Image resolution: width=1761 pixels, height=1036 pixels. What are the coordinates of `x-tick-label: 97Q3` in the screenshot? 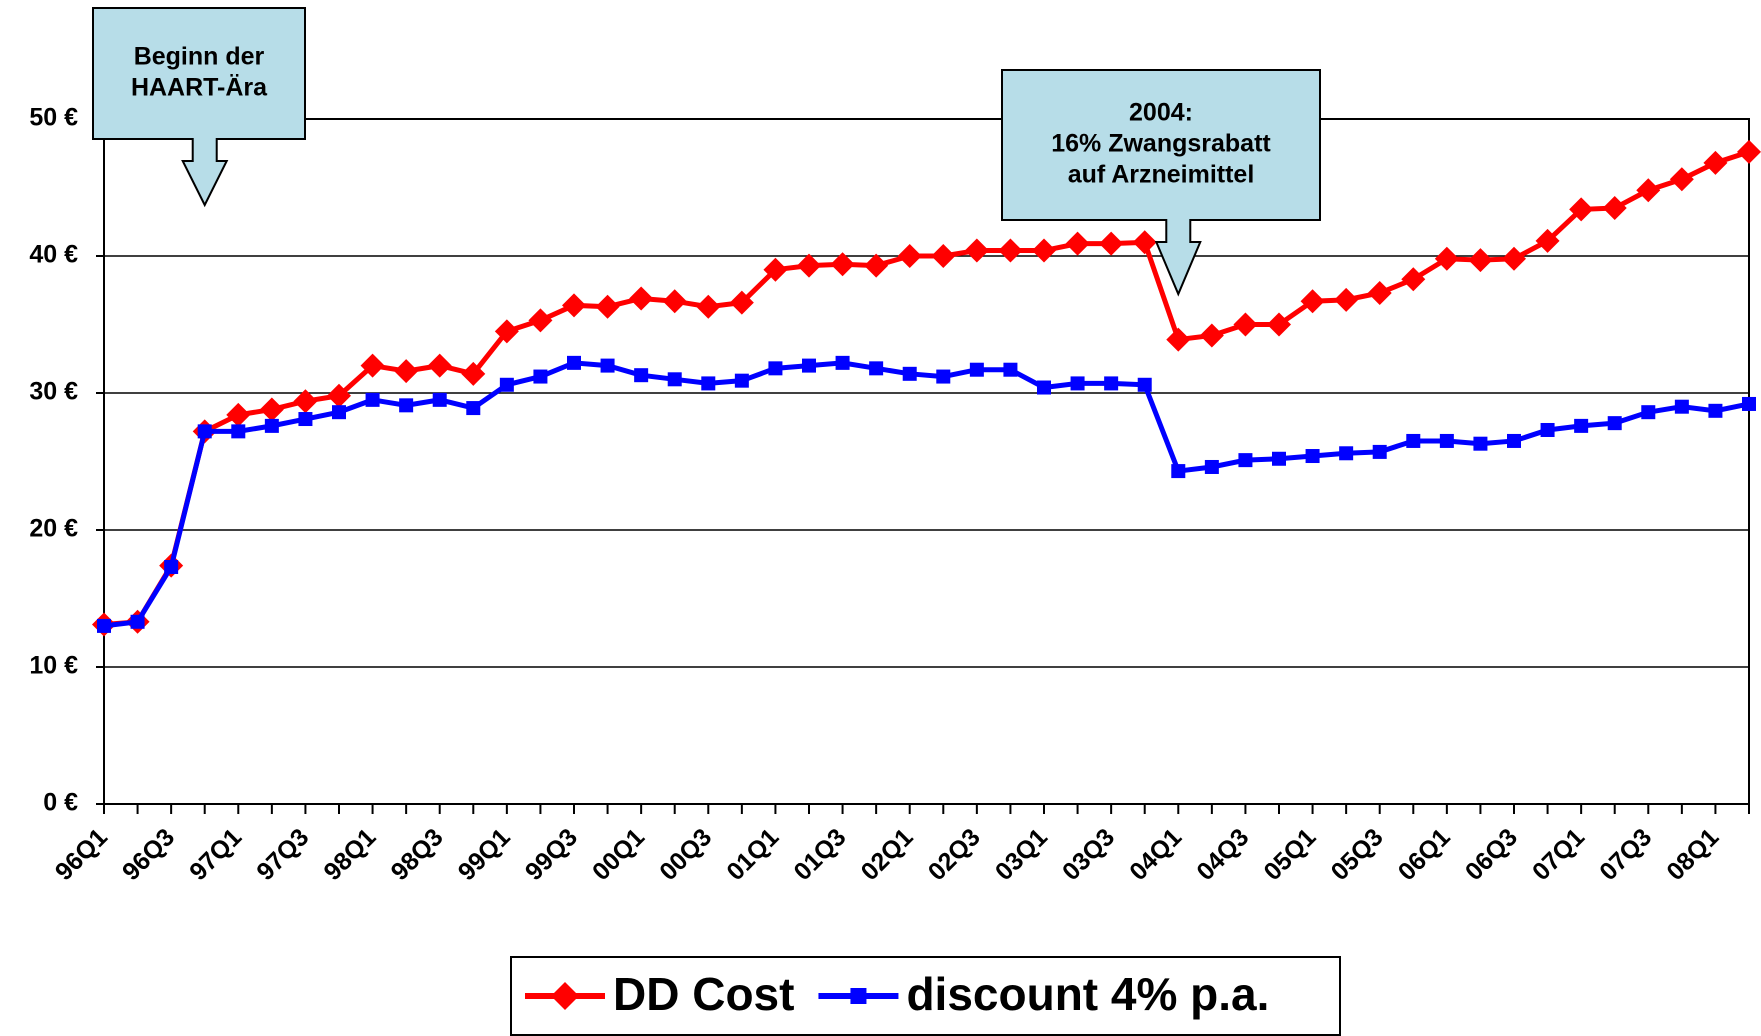 It's located at (282, 854).